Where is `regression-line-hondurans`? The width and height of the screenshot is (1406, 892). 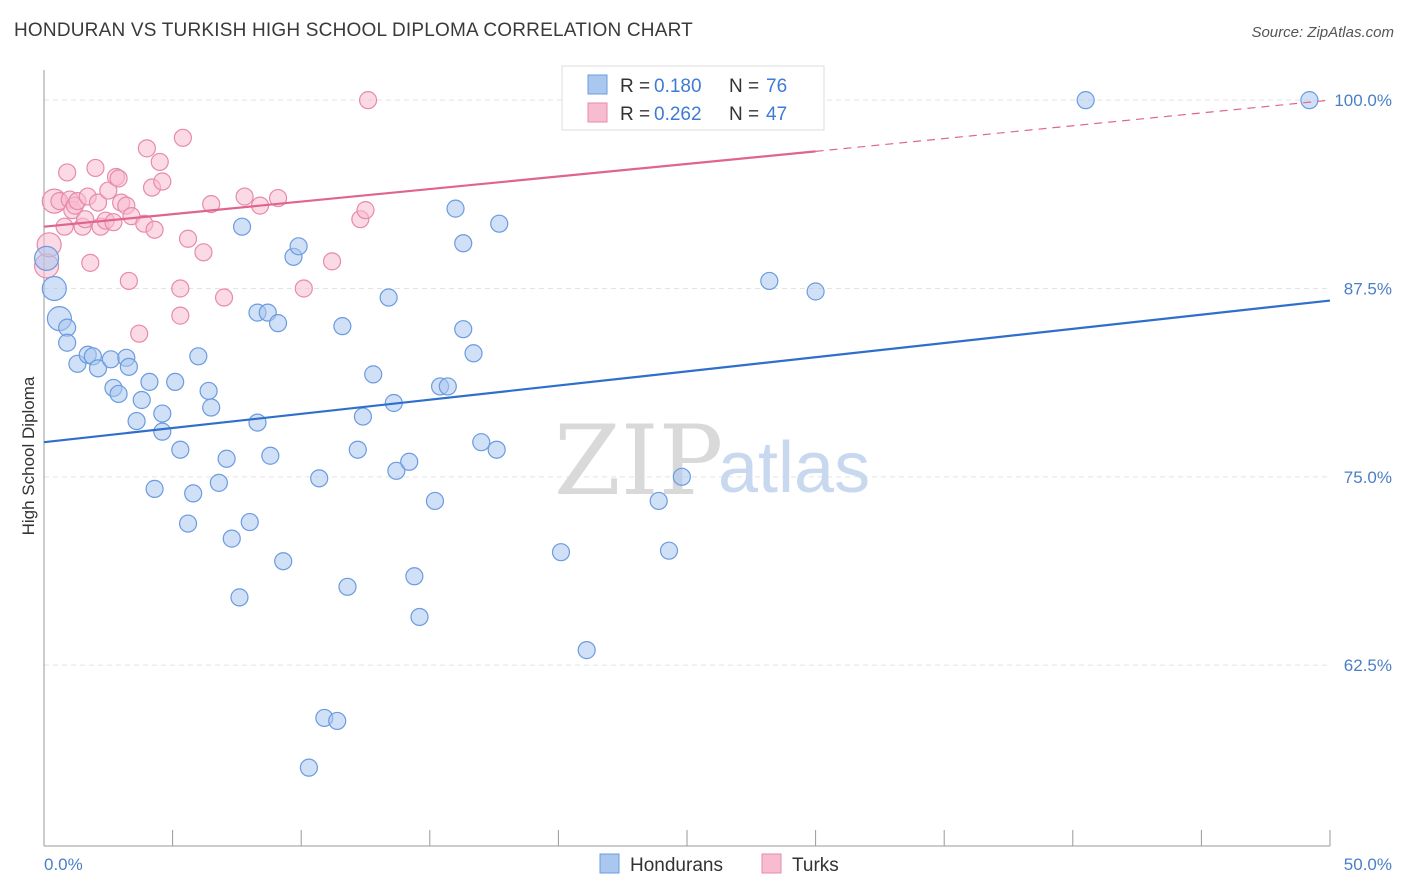 regression-line-hondurans is located at coordinates (687, 371).